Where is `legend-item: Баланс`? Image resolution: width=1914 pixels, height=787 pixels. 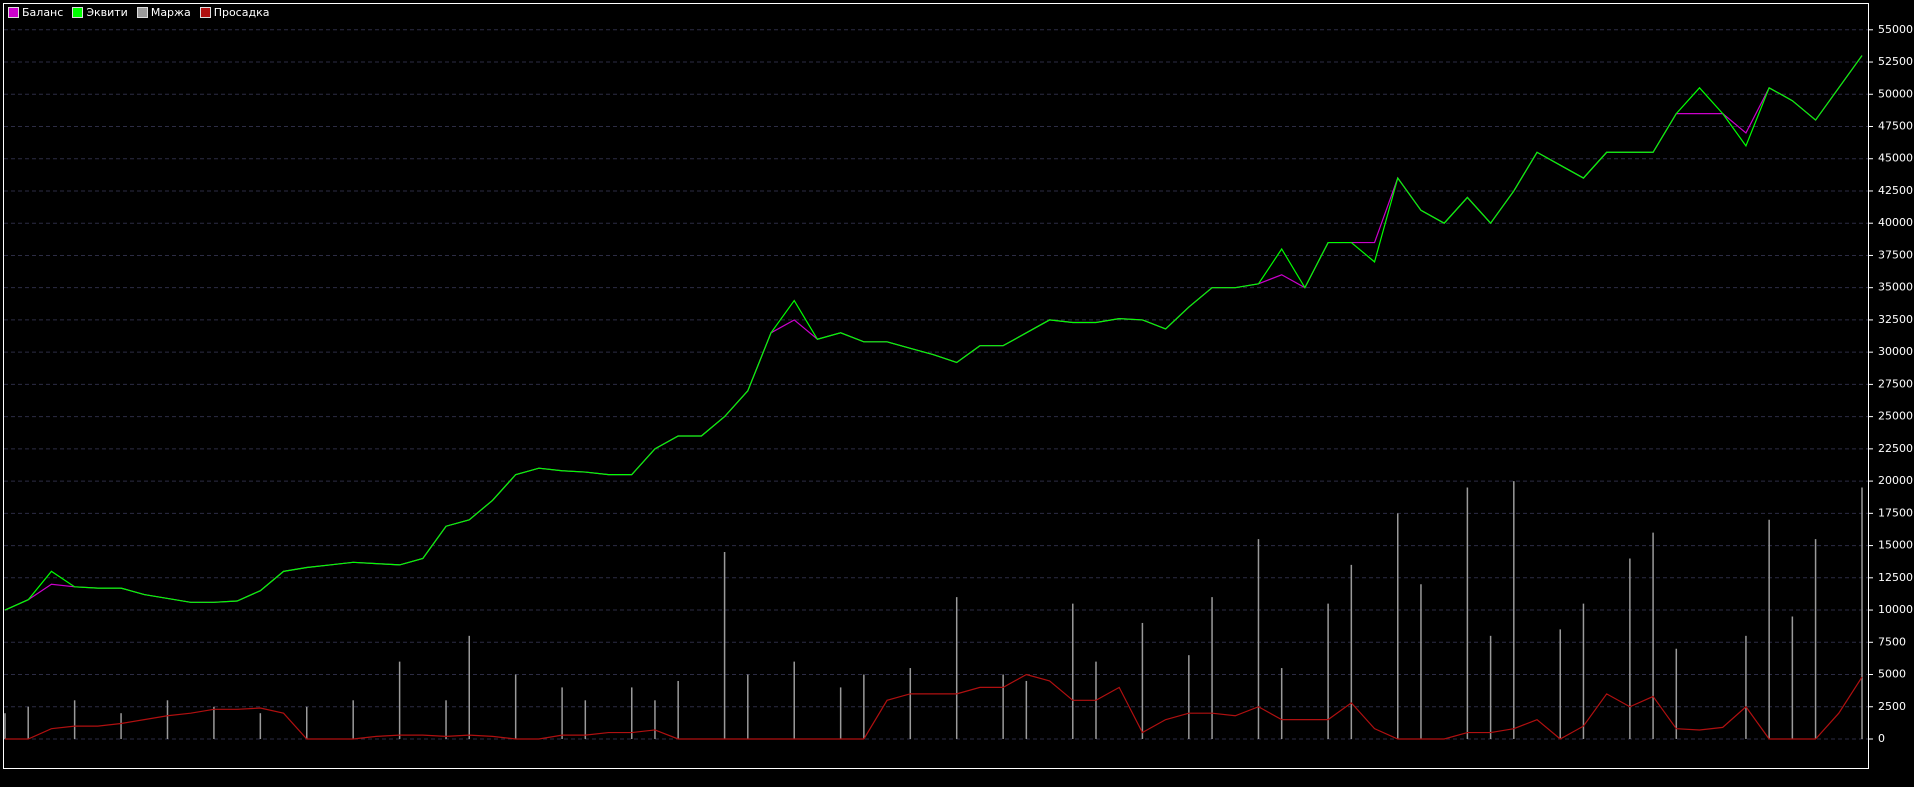 legend-item: Баланс is located at coordinates (35, 12).